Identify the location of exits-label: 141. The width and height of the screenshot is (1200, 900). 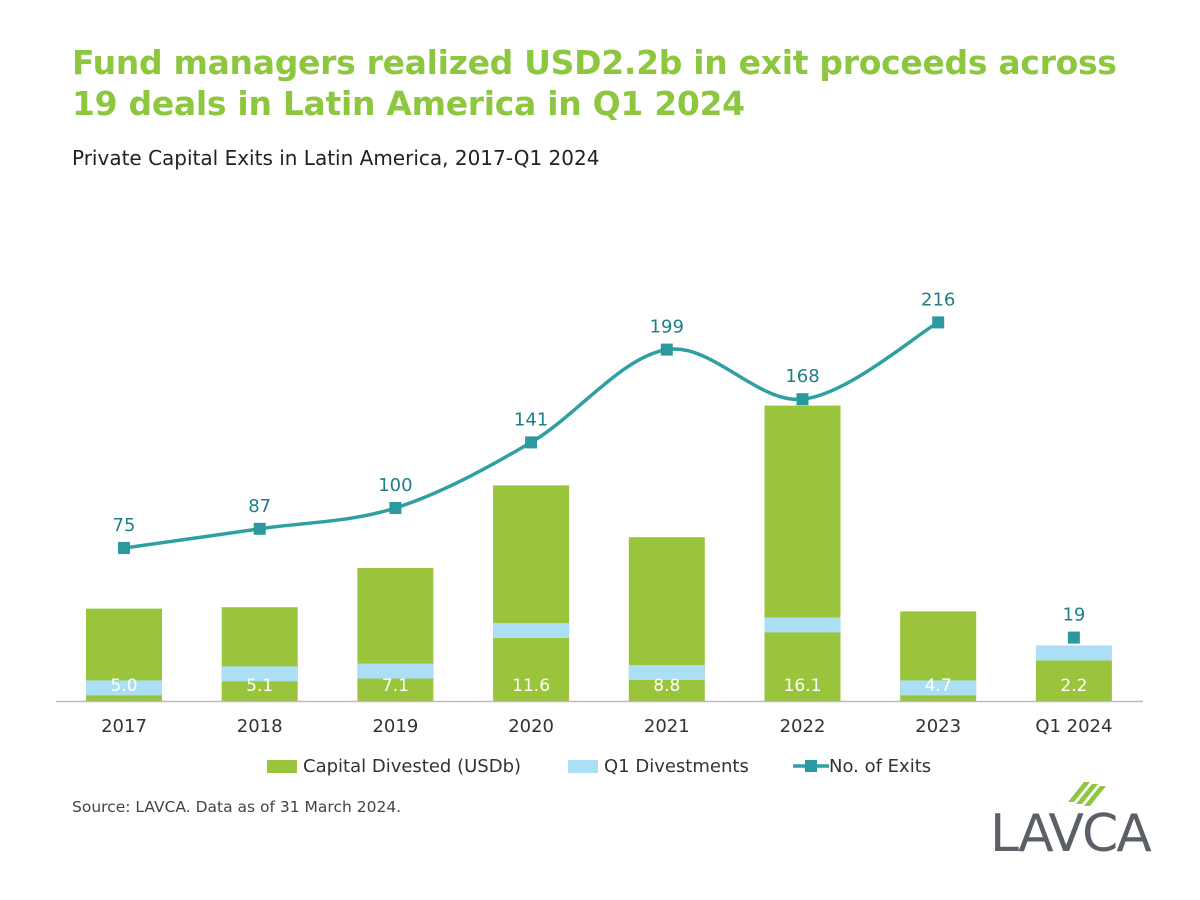
(531, 419).